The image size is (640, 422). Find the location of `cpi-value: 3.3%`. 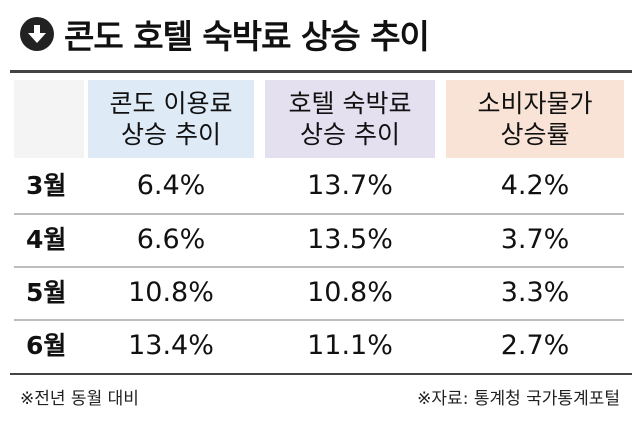

cpi-value: 3.3% is located at coordinates (535, 292).